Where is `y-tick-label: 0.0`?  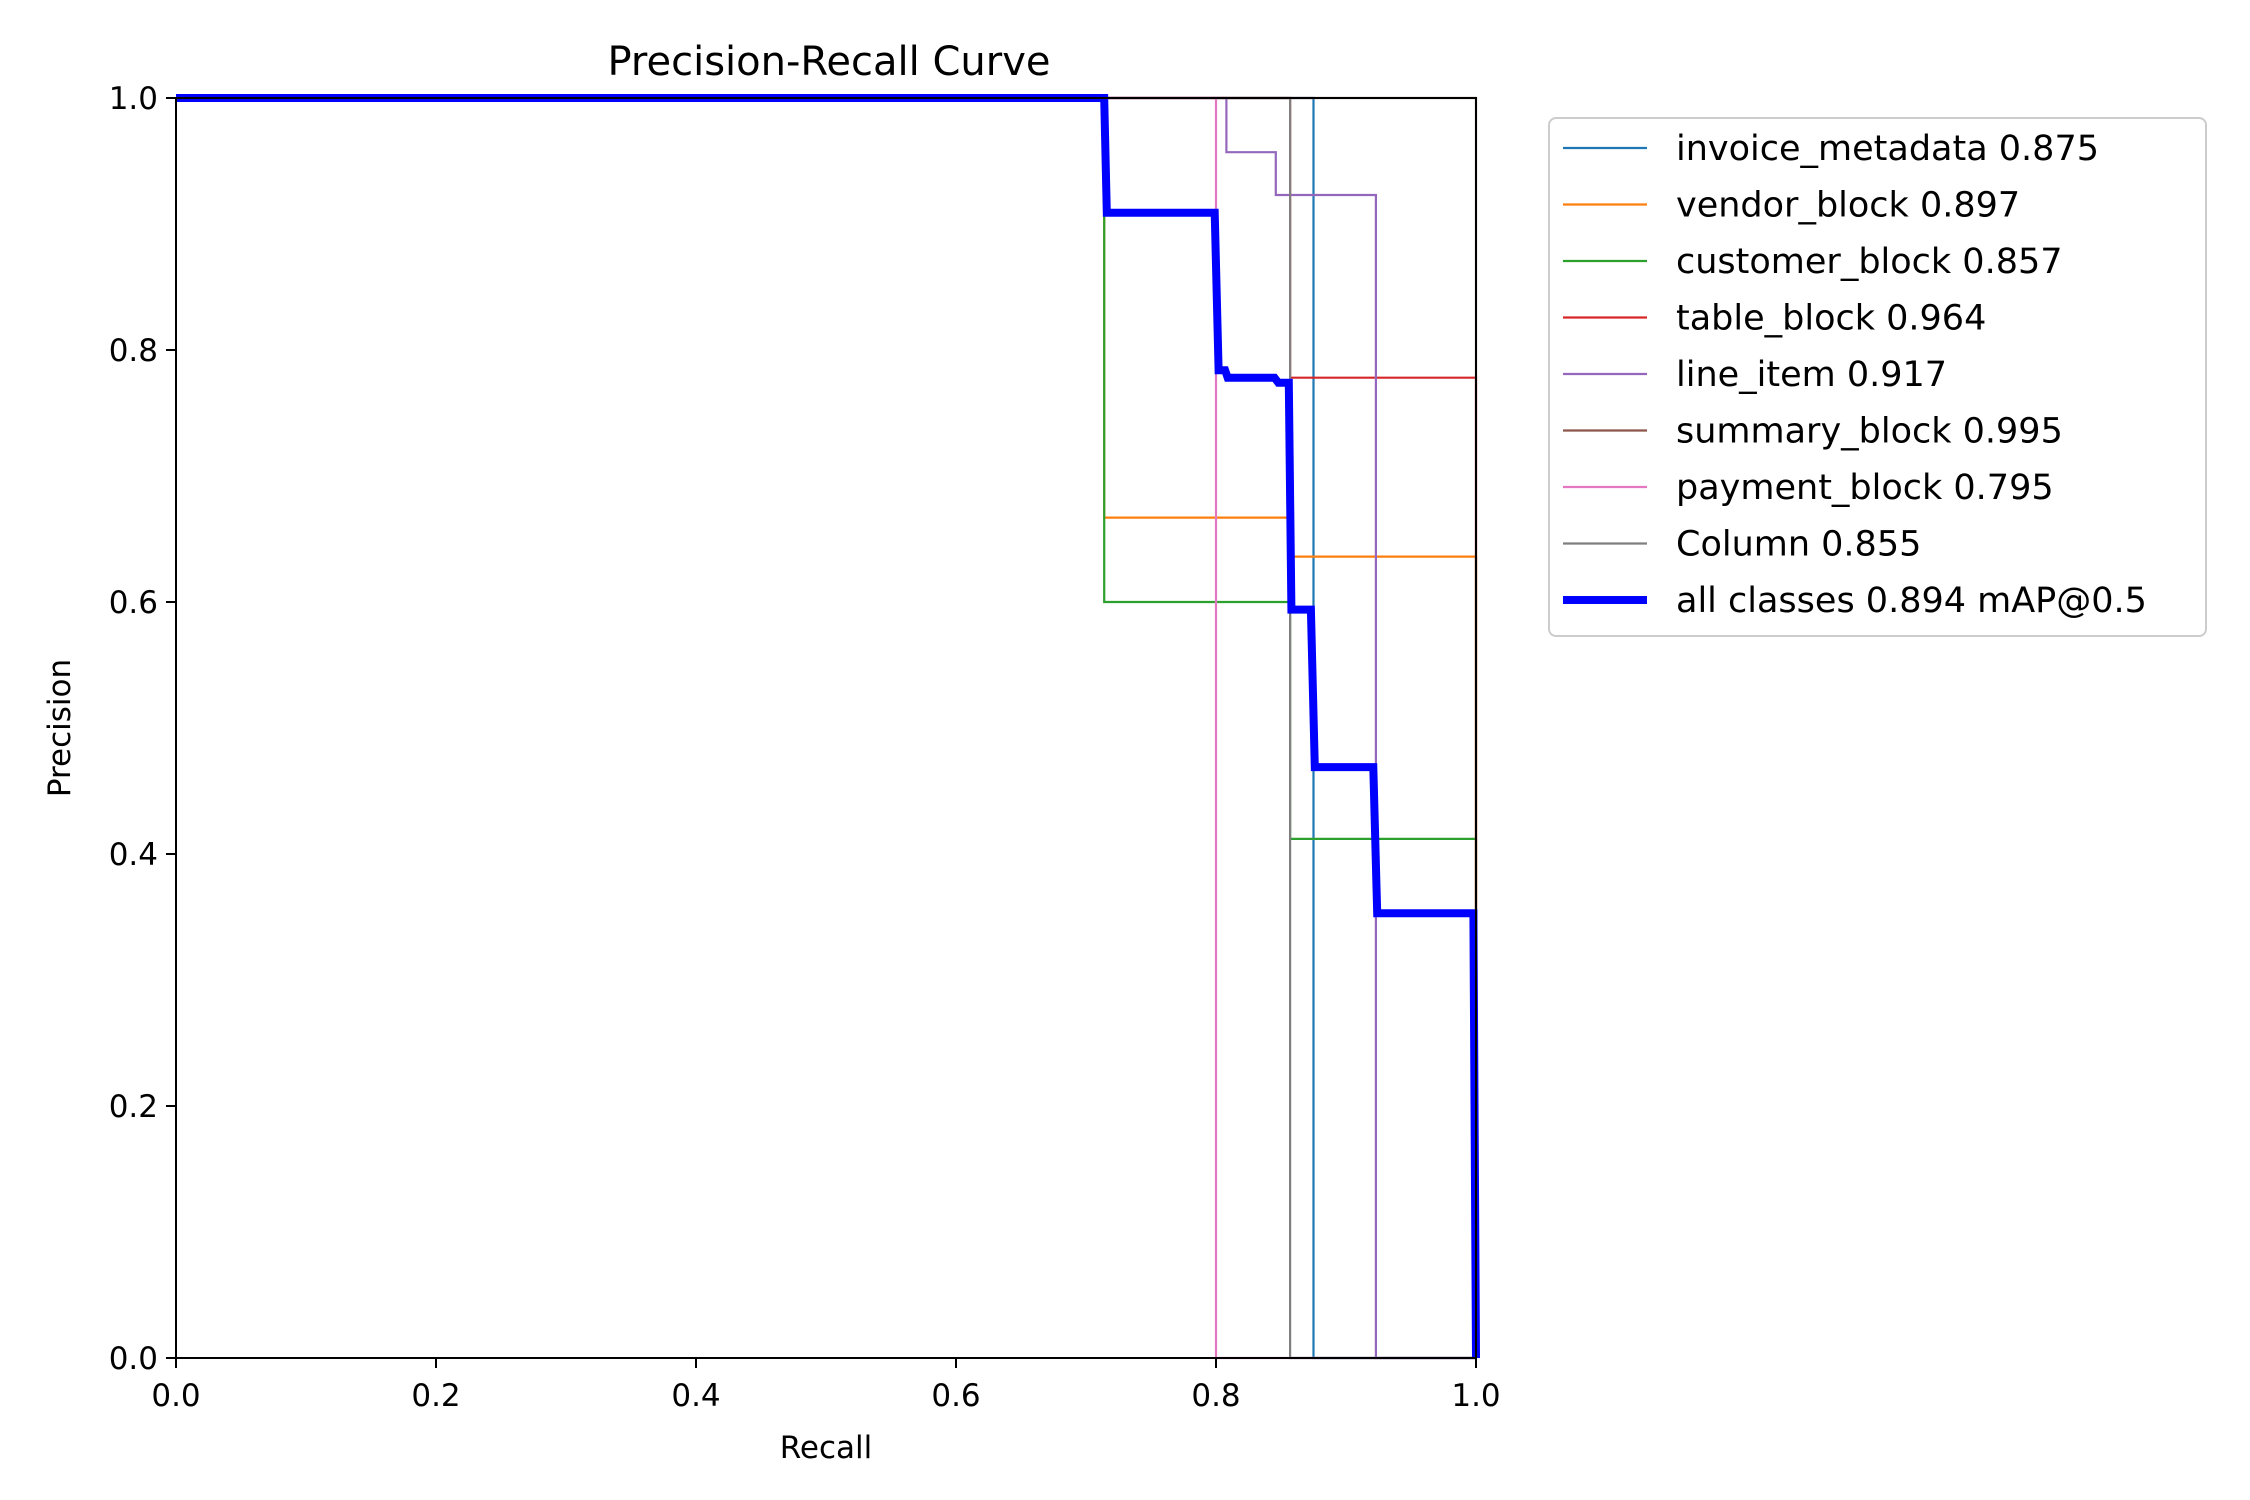
y-tick-label: 0.0 is located at coordinates (133, 1359).